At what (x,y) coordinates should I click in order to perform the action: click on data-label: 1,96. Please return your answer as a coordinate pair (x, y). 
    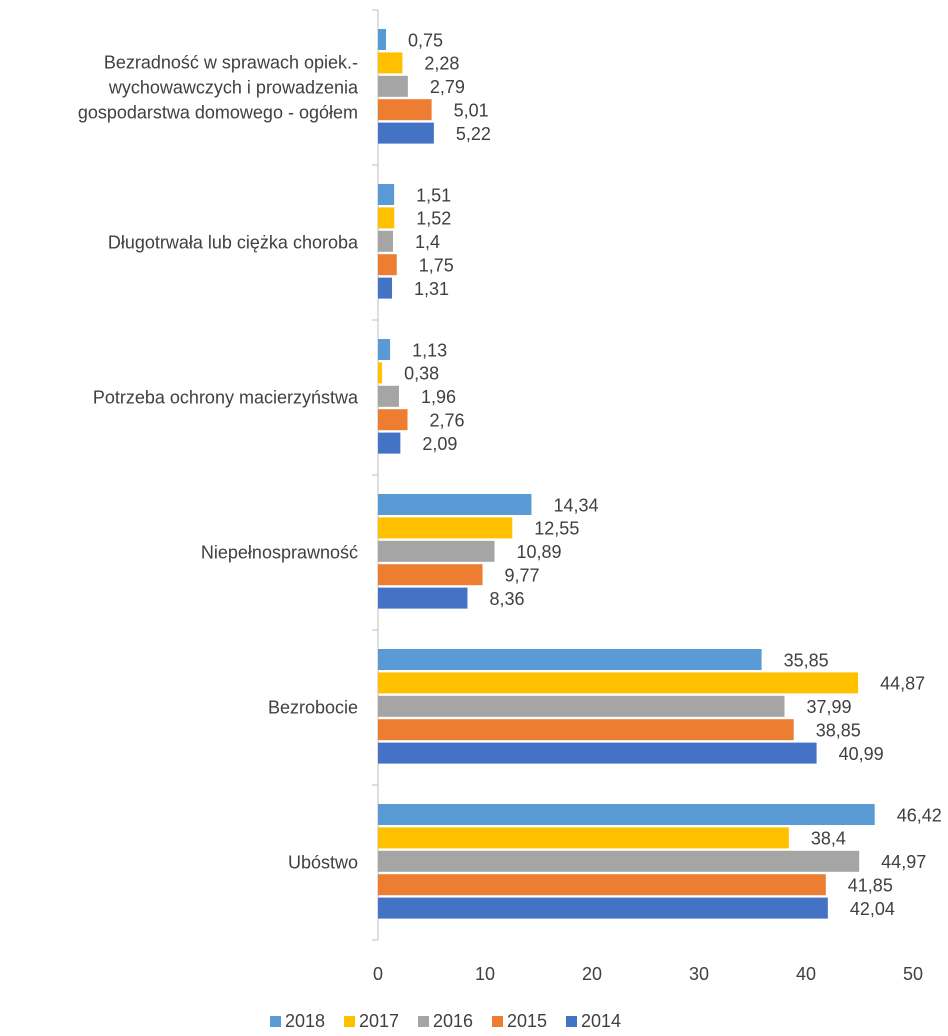
    Looking at the image, I should click on (438, 397).